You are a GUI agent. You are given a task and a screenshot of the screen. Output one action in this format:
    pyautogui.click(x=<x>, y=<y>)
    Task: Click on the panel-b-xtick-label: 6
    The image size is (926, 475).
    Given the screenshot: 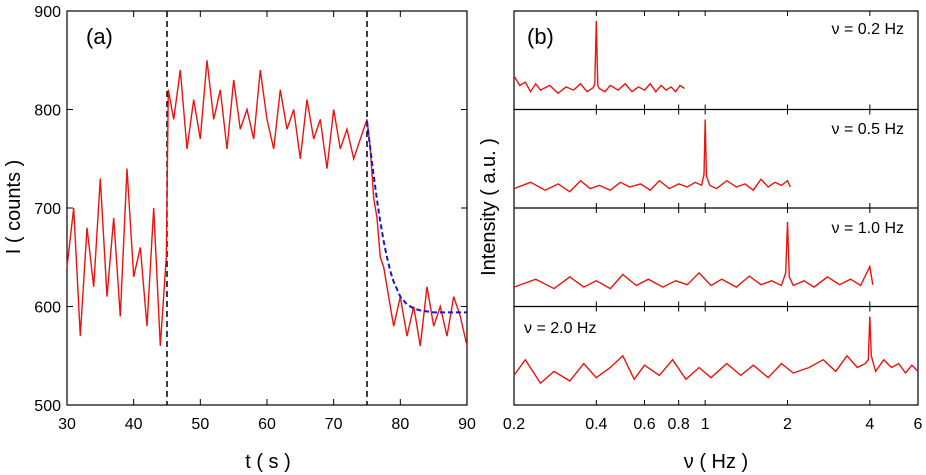 What is the action you would take?
    pyautogui.click(x=918, y=424)
    